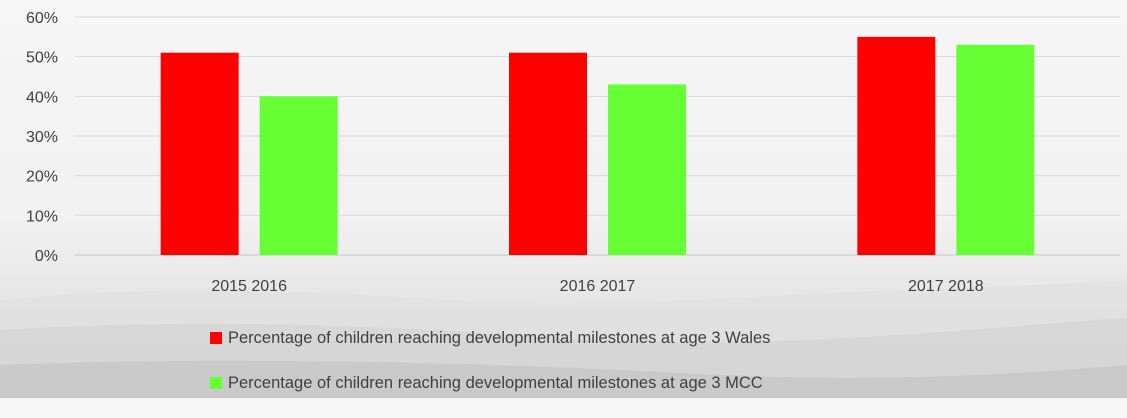  I want to click on legend-swatch-mcc, so click(216, 383).